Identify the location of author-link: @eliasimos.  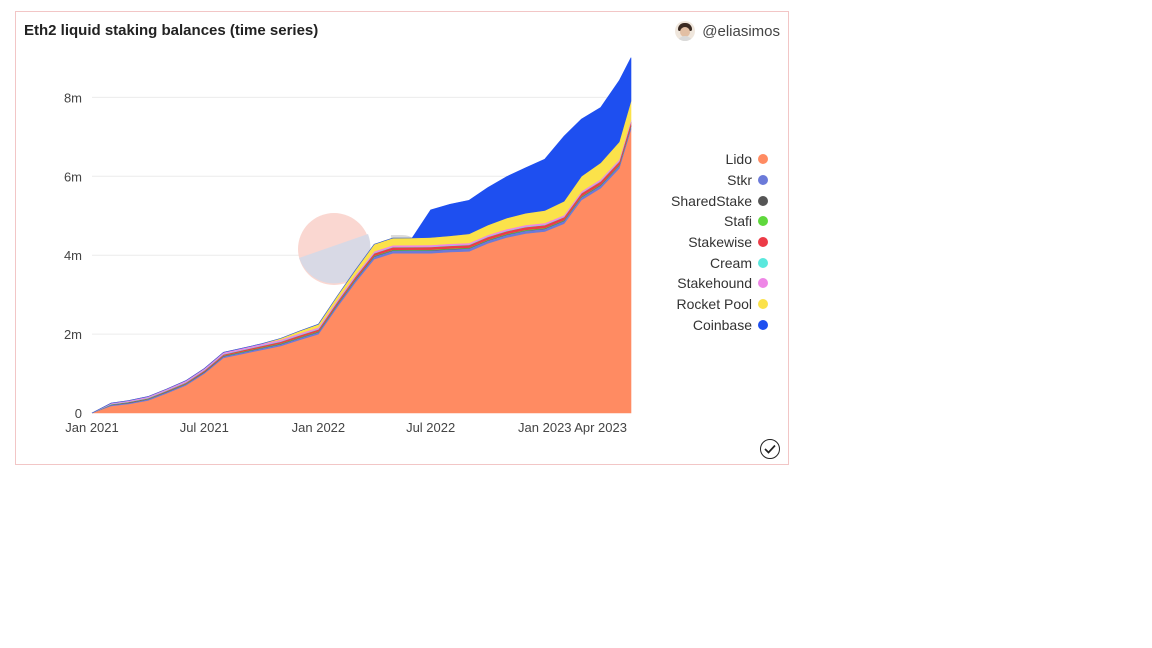
(727, 31).